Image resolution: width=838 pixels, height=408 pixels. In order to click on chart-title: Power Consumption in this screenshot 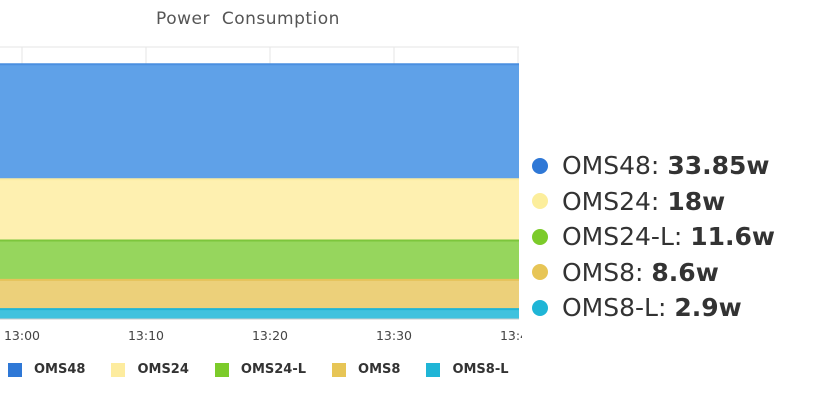, I will do `click(248, 19)`.